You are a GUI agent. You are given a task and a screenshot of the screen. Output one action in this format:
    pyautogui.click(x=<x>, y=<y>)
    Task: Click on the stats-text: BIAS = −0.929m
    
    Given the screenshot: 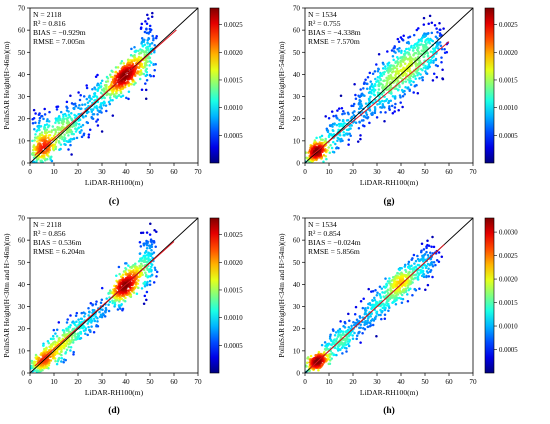 What is the action you would take?
    pyautogui.click(x=59, y=32)
    